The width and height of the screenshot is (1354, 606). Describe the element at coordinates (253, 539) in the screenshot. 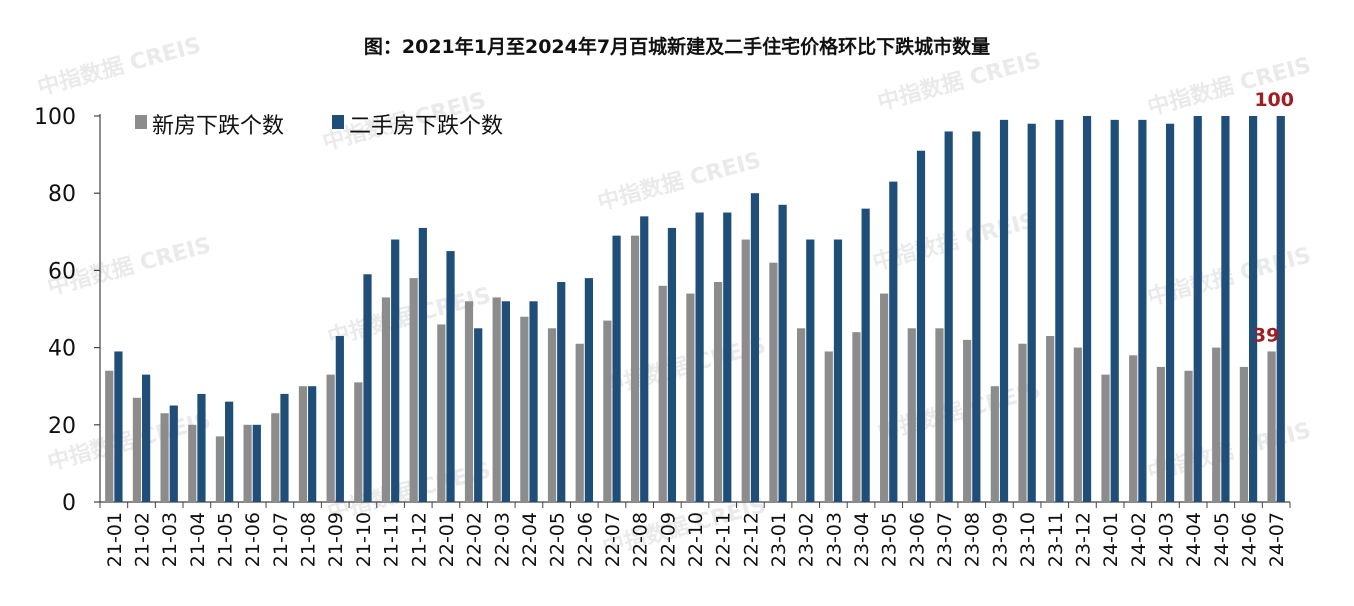

I see `x-tick-label: 21-06` at that location.